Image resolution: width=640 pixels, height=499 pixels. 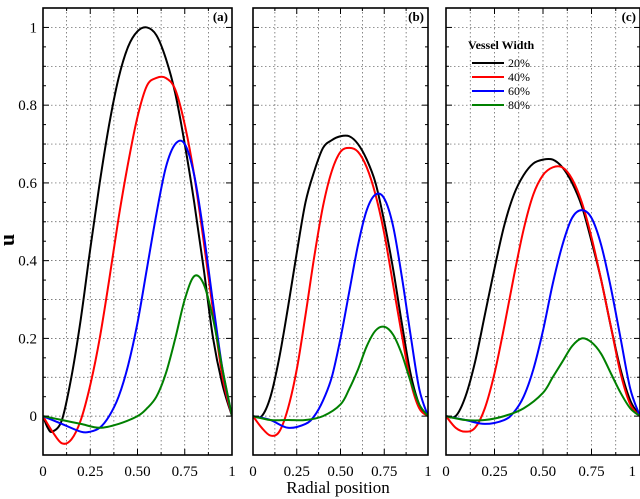 What do you see at coordinates (34, 417) in the screenshot?
I see `y-tick-label: 0` at bounding box center [34, 417].